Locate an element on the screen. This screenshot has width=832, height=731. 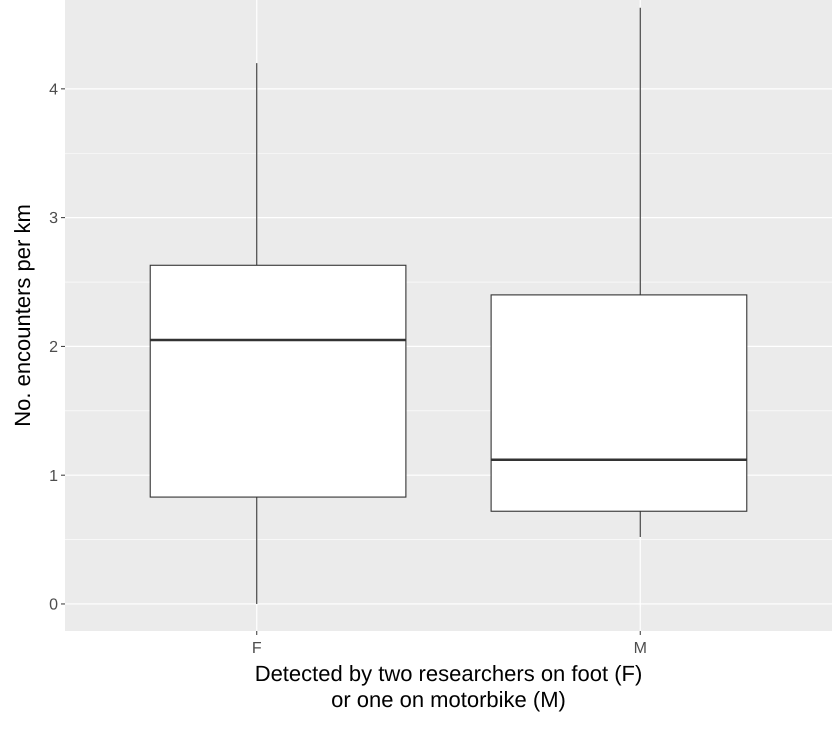
y-tick-label: 2 is located at coordinates (53, 347).